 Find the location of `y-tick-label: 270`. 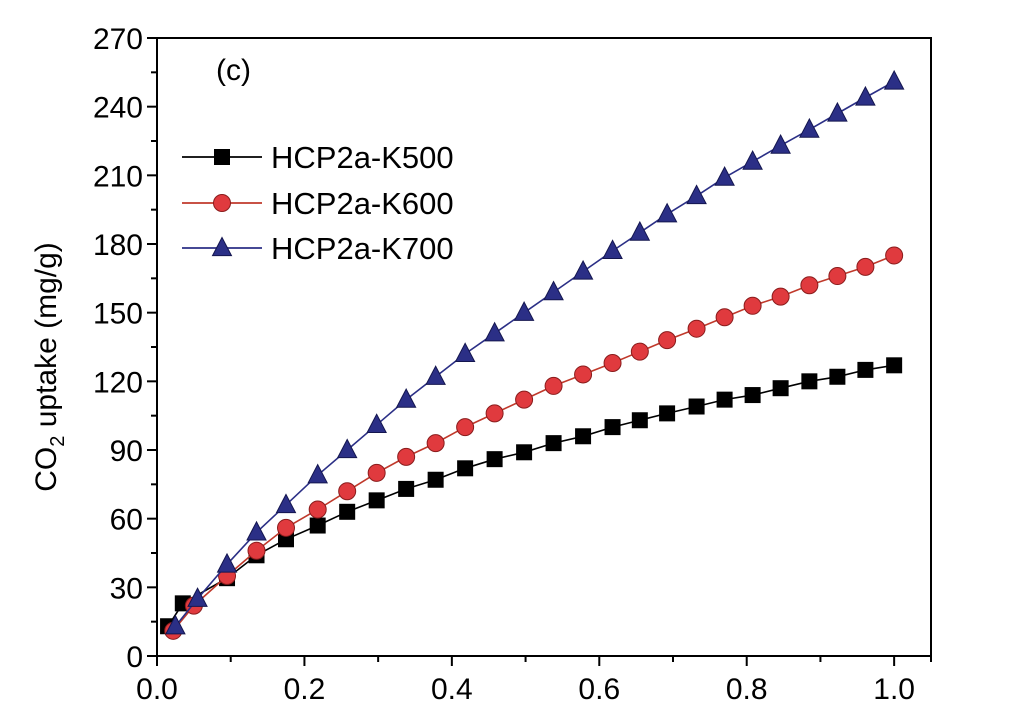

y-tick-label: 270 is located at coordinates (118, 39).